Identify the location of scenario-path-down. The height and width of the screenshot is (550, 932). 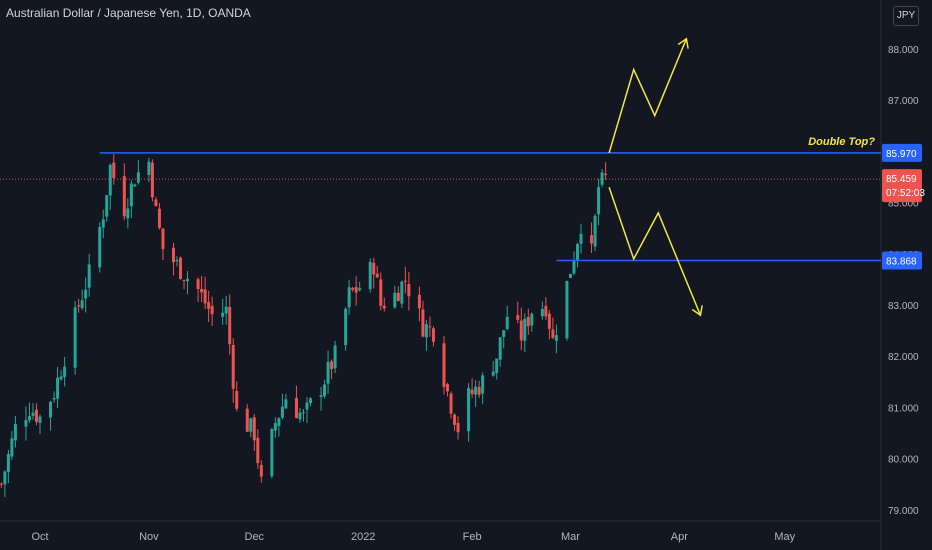
(655, 251).